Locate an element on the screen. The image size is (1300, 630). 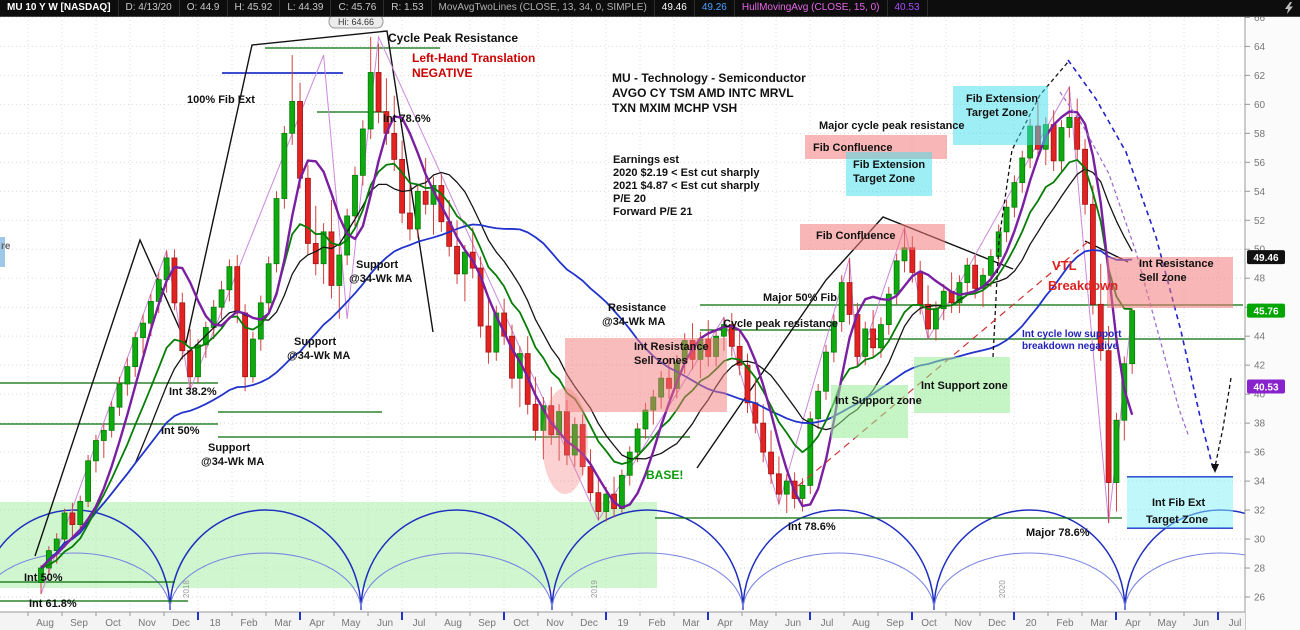
svg-text: 2018 is located at coordinates (186, 589).